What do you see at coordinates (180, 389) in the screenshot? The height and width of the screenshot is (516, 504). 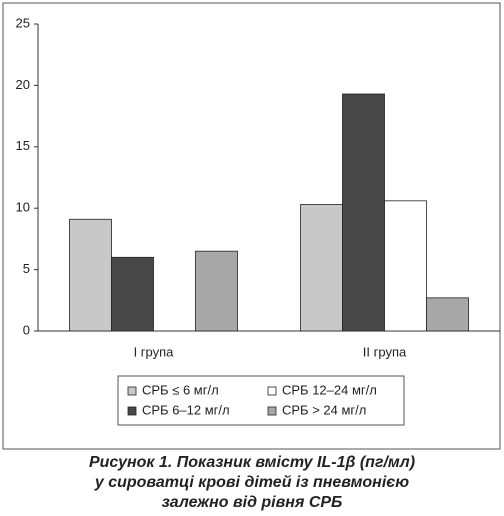 I see `legend-label: СРБ ≤ 6 мг/л` at bounding box center [180, 389].